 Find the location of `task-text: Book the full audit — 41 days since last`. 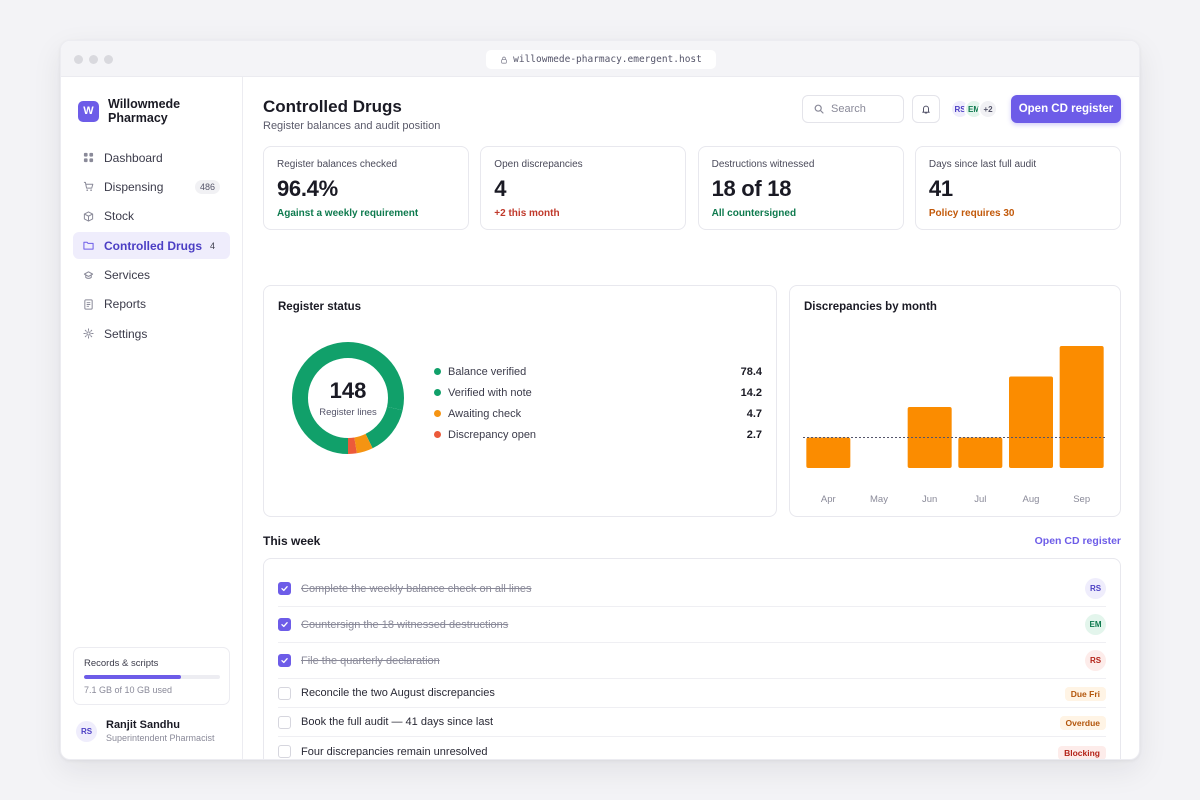

task-text: Book the full audit — 41 days since last is located at coordinates (397, 722).